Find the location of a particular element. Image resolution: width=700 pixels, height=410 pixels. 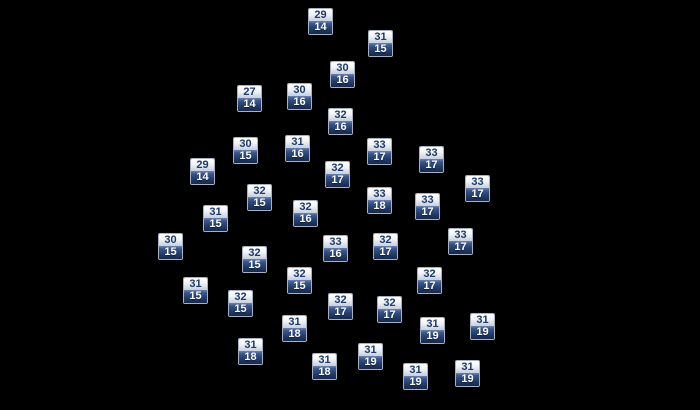

temperature-marker: 31 16 is located at coordinates (297, 148).